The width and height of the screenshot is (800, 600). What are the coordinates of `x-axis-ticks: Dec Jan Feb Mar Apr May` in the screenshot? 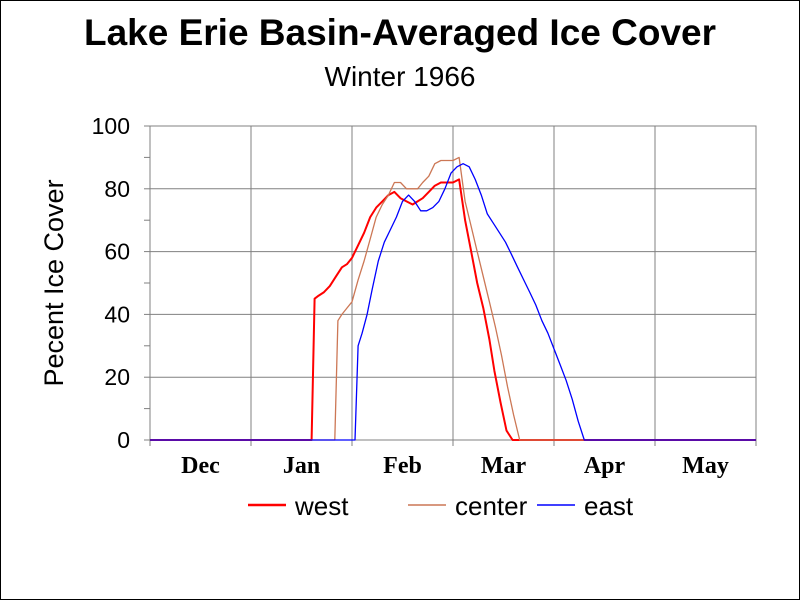 It's located at (453, 459).